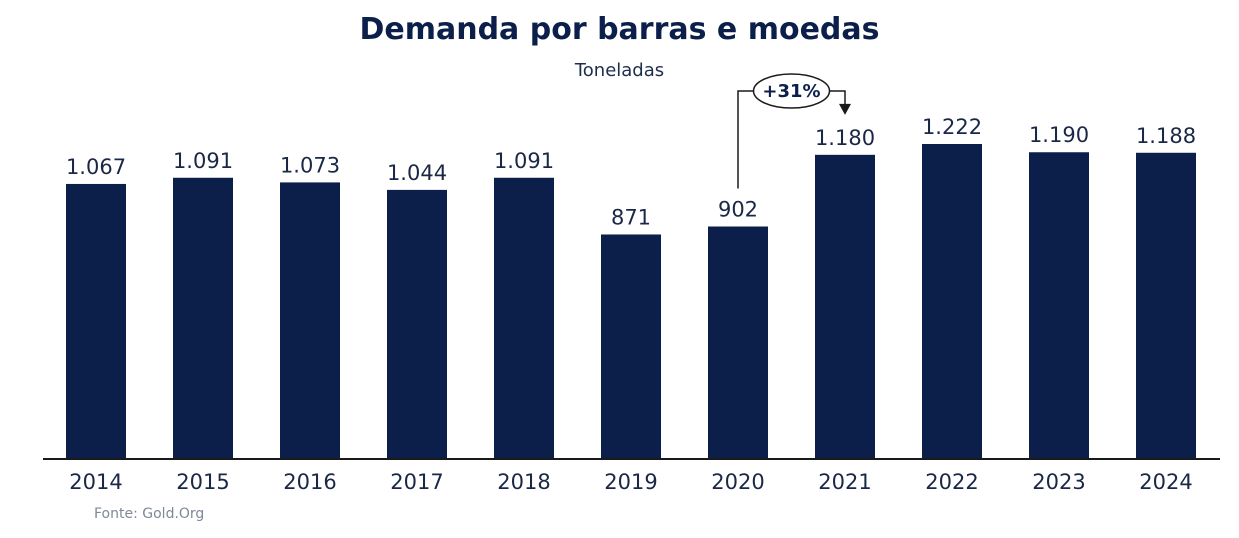  I want to click on chart-subtitle: Toneladas, so click(619, 70).